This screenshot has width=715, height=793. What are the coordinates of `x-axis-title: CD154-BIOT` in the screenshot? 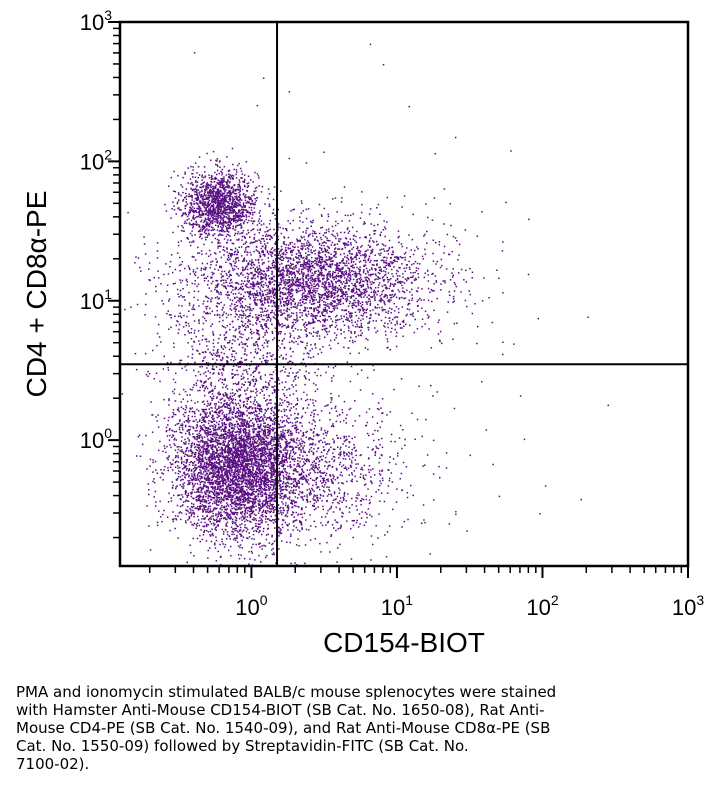 It's located at (404, 642).